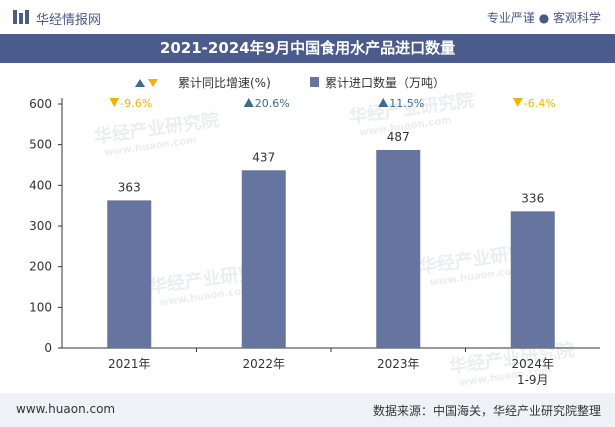  I want to click on growth-label: 11.5%, so click(406, 103).